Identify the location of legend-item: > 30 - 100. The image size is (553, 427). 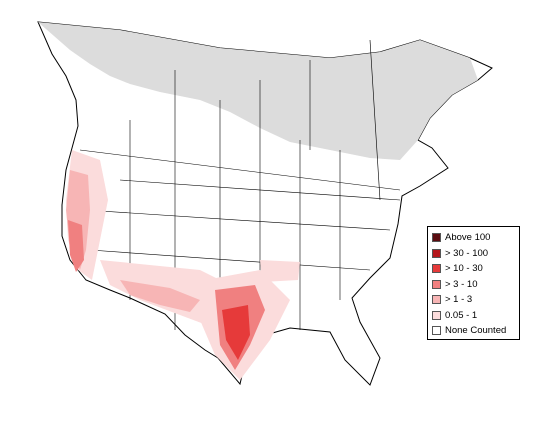
(474, 254).